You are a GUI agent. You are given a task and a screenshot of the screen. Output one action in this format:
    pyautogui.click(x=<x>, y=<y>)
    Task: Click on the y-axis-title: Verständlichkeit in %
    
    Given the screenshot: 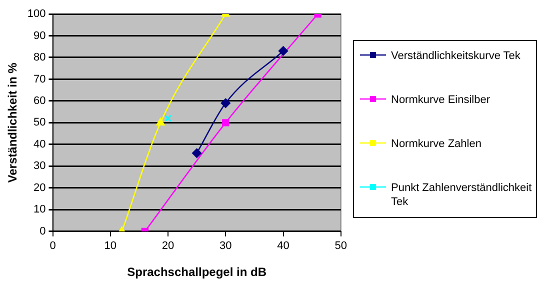 What is the action you would take?
    pyautogui.click(x=13, y=122)
    